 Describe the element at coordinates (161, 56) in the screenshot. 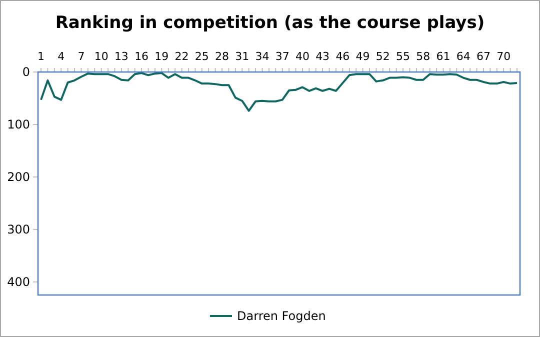

I see `x-tick-label: 19` at that location.